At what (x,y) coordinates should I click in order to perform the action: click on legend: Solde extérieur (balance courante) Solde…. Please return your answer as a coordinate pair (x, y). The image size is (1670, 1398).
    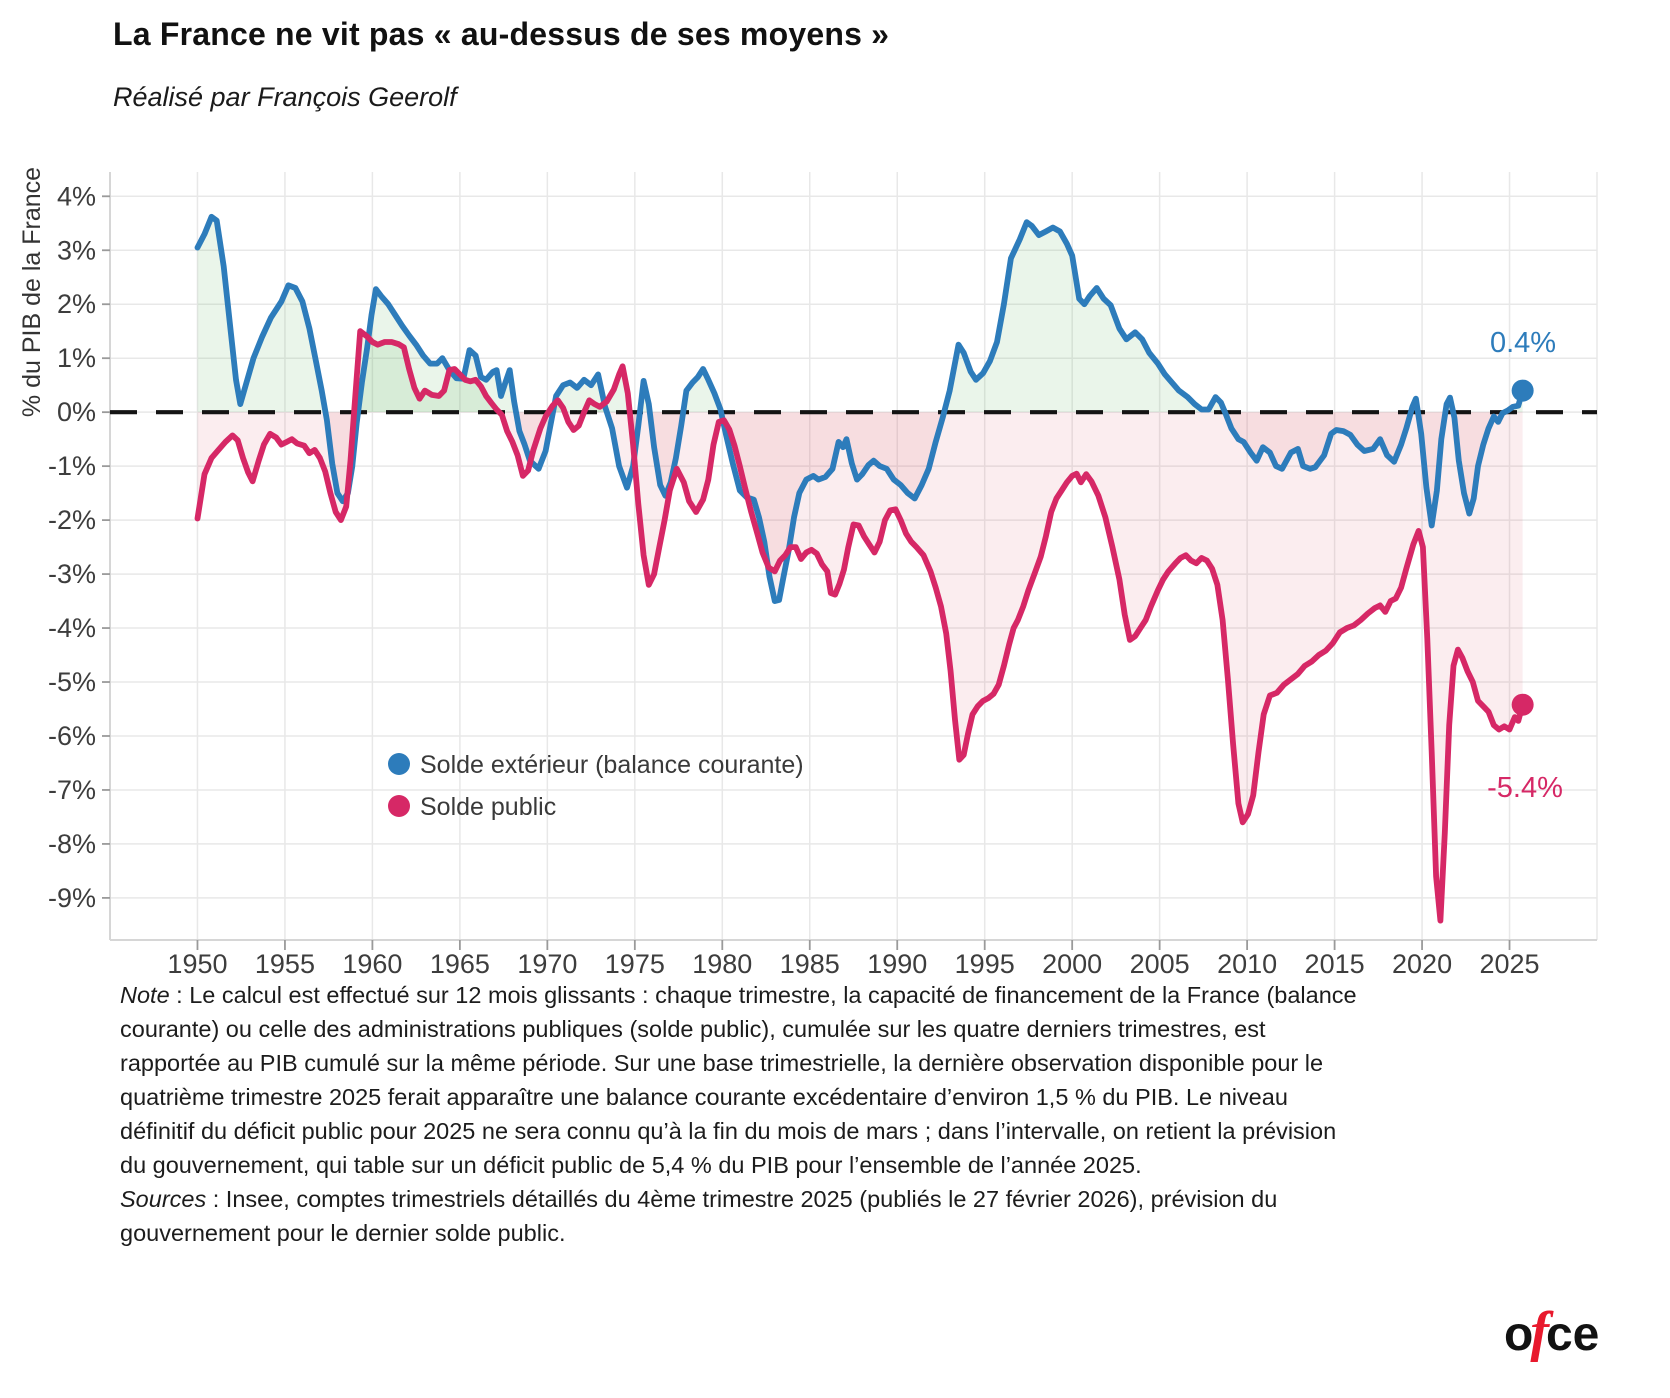
    Looking at the image, I should click on (596, 786).